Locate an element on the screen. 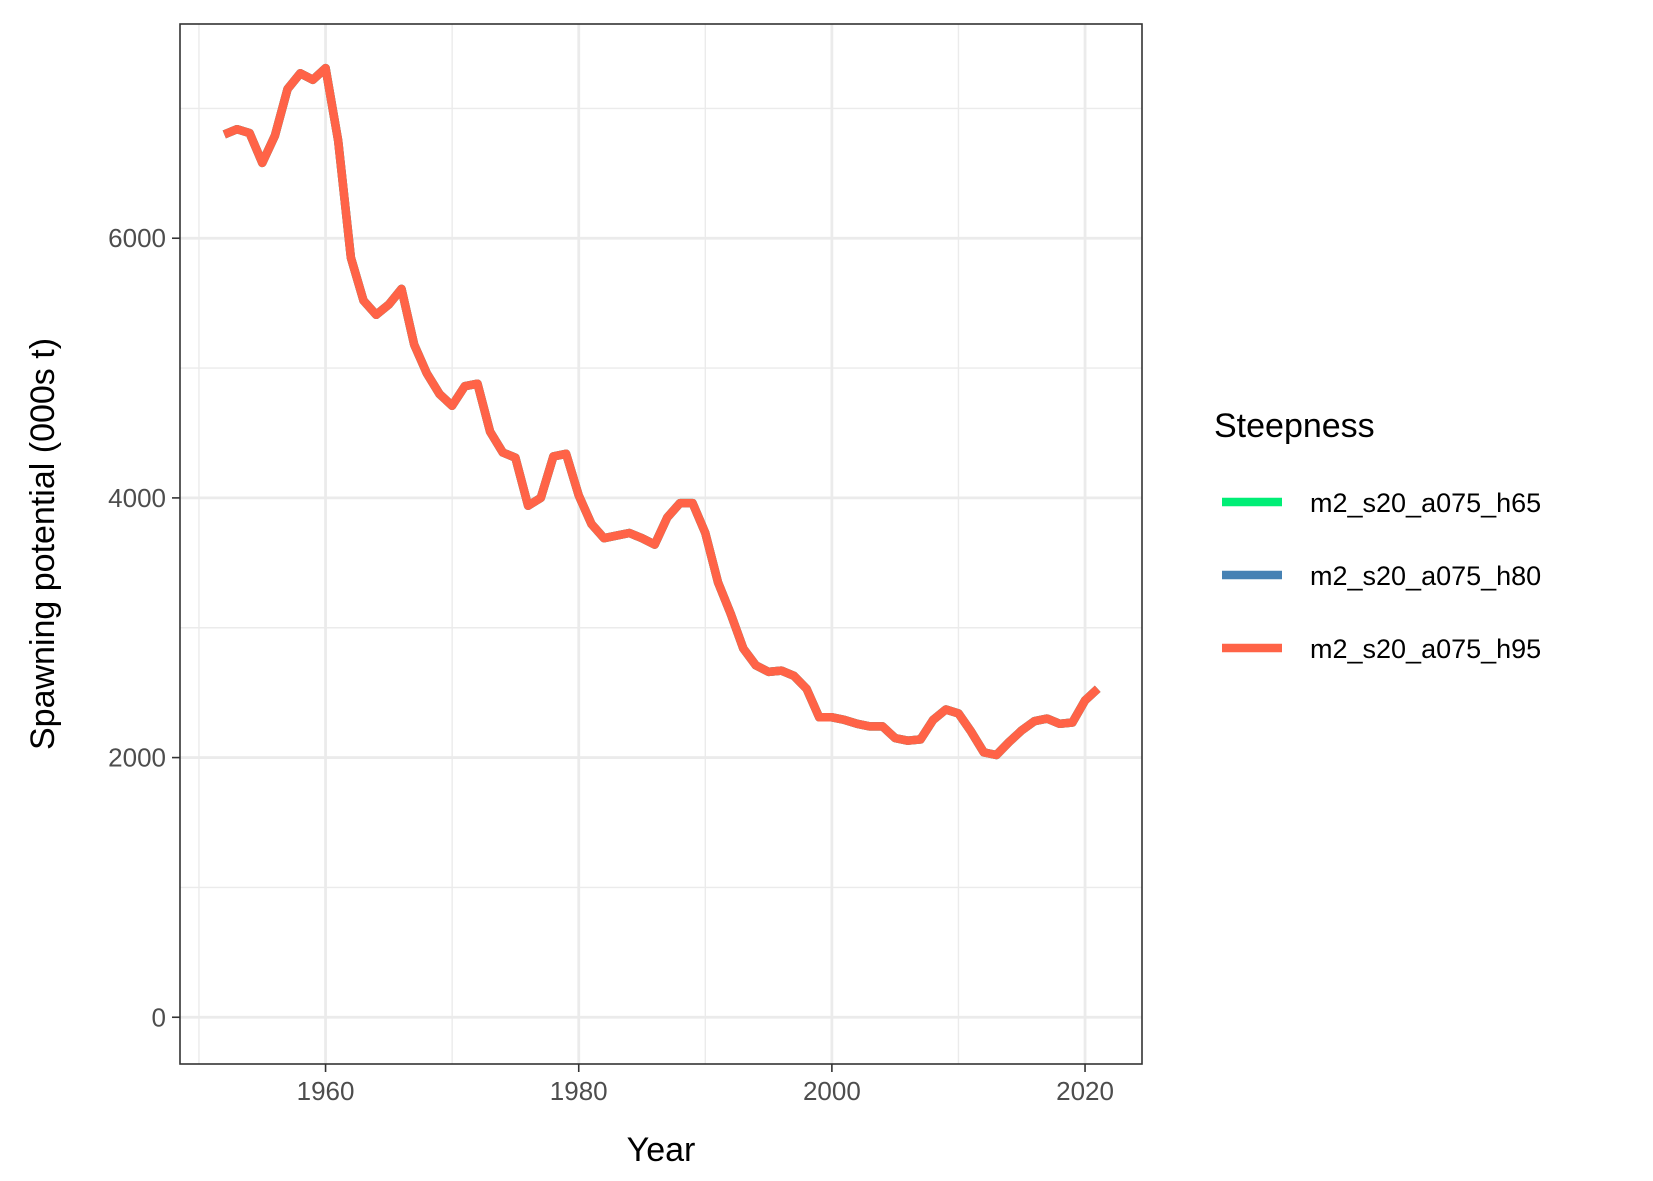 The image size is (1653, 1181). x-axis-title: Year is located at coordinates (661, 1150).